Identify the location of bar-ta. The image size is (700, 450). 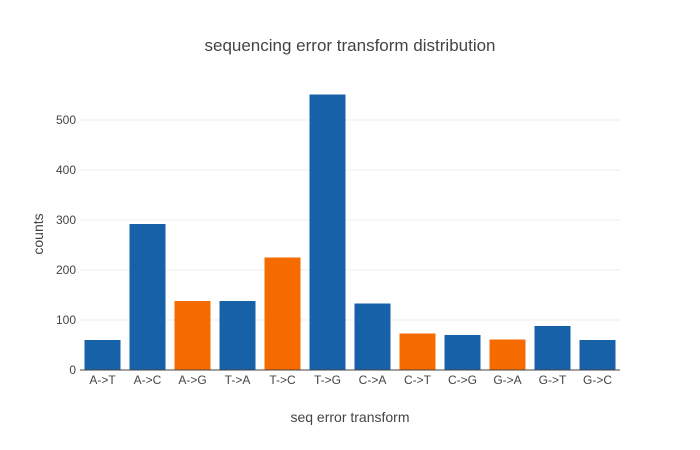
(237, 335).